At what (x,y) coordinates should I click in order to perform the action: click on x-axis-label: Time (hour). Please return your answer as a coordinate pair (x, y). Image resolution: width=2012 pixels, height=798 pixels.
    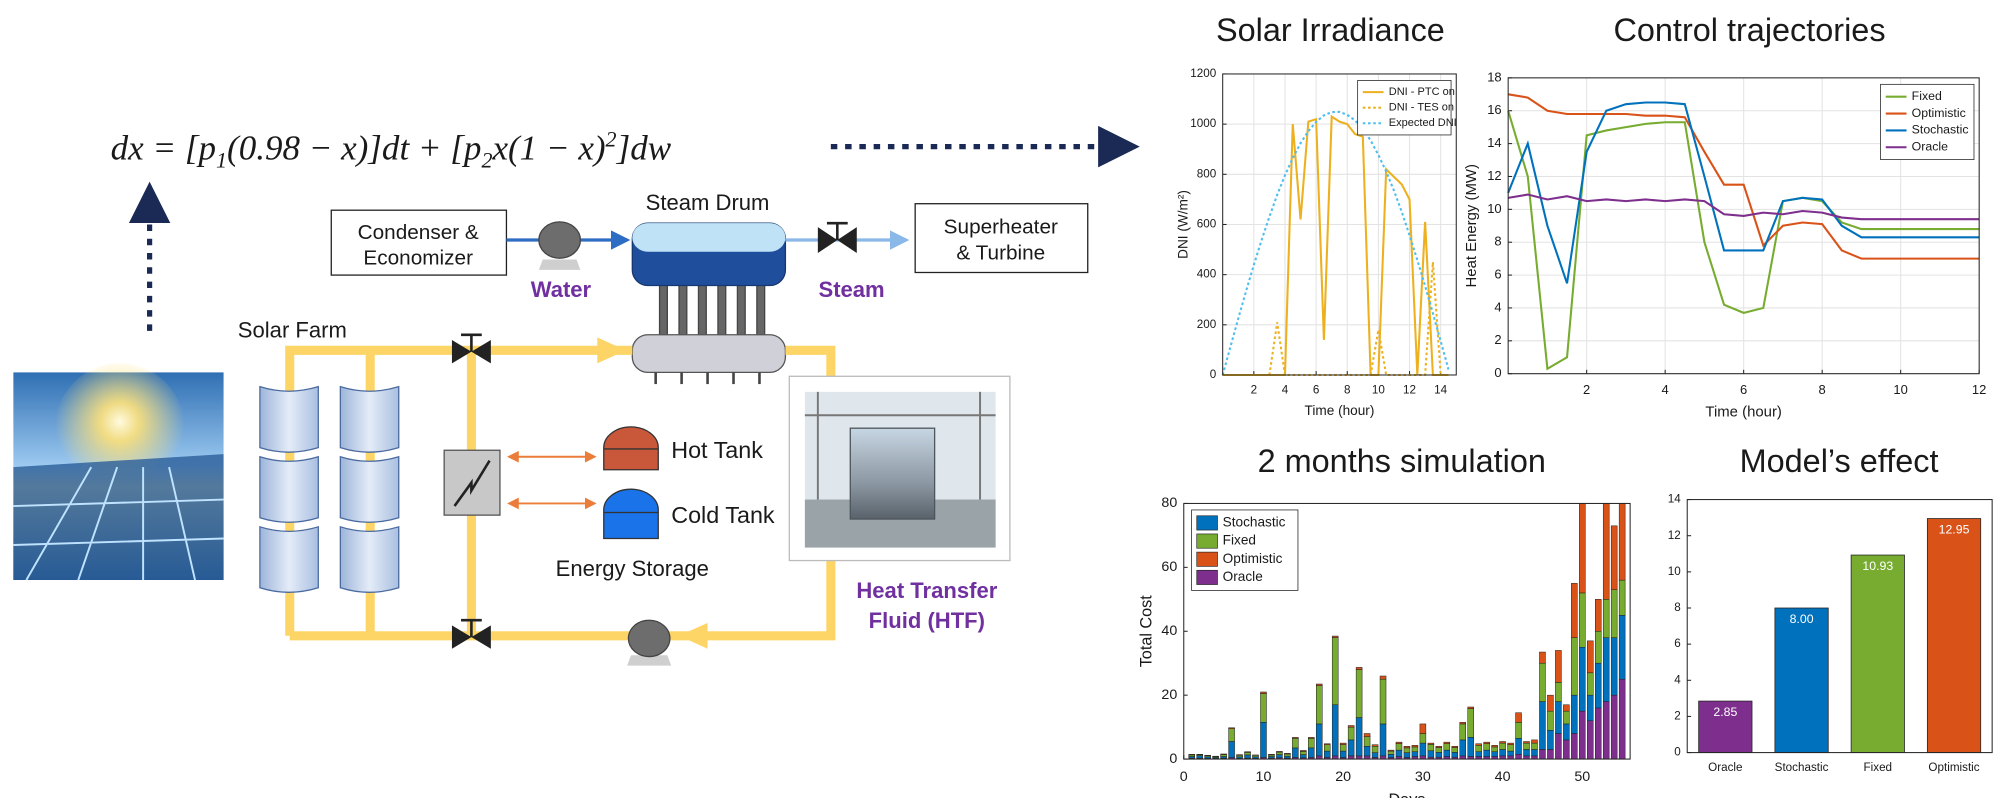
    Looking at the image, I should click on (1340, 410).